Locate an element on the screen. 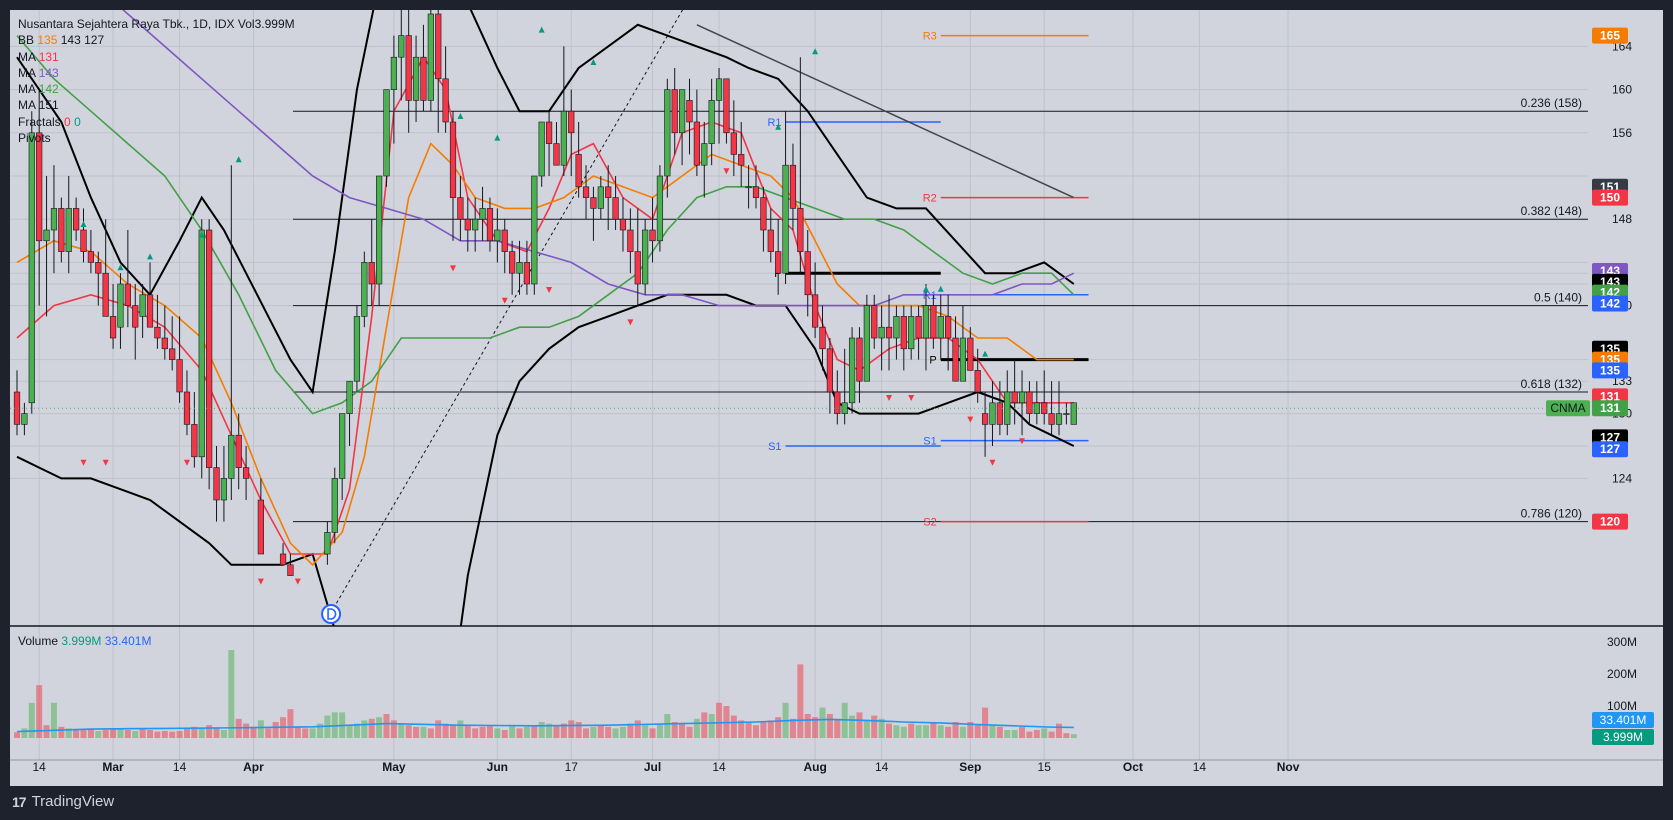 Image resolution: width=1673 pixels, height=820 pixels. tradingview-brand: 17 TradingView is located at coordinates (63, 801).